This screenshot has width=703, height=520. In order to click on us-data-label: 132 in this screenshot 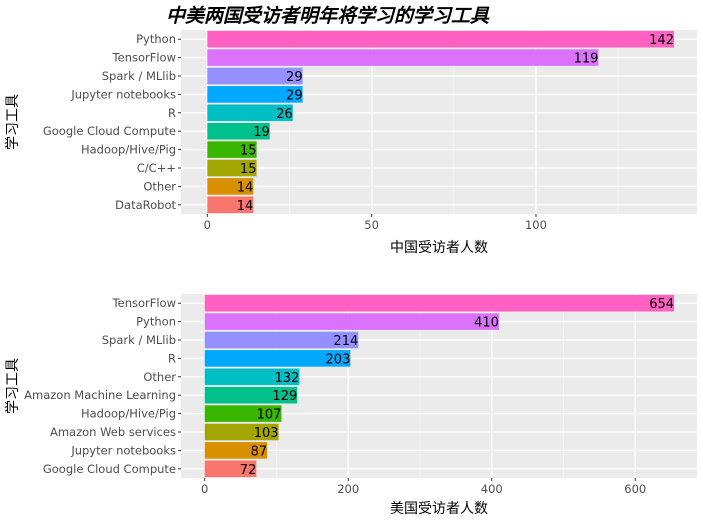, I will do `click(287, 378)`.